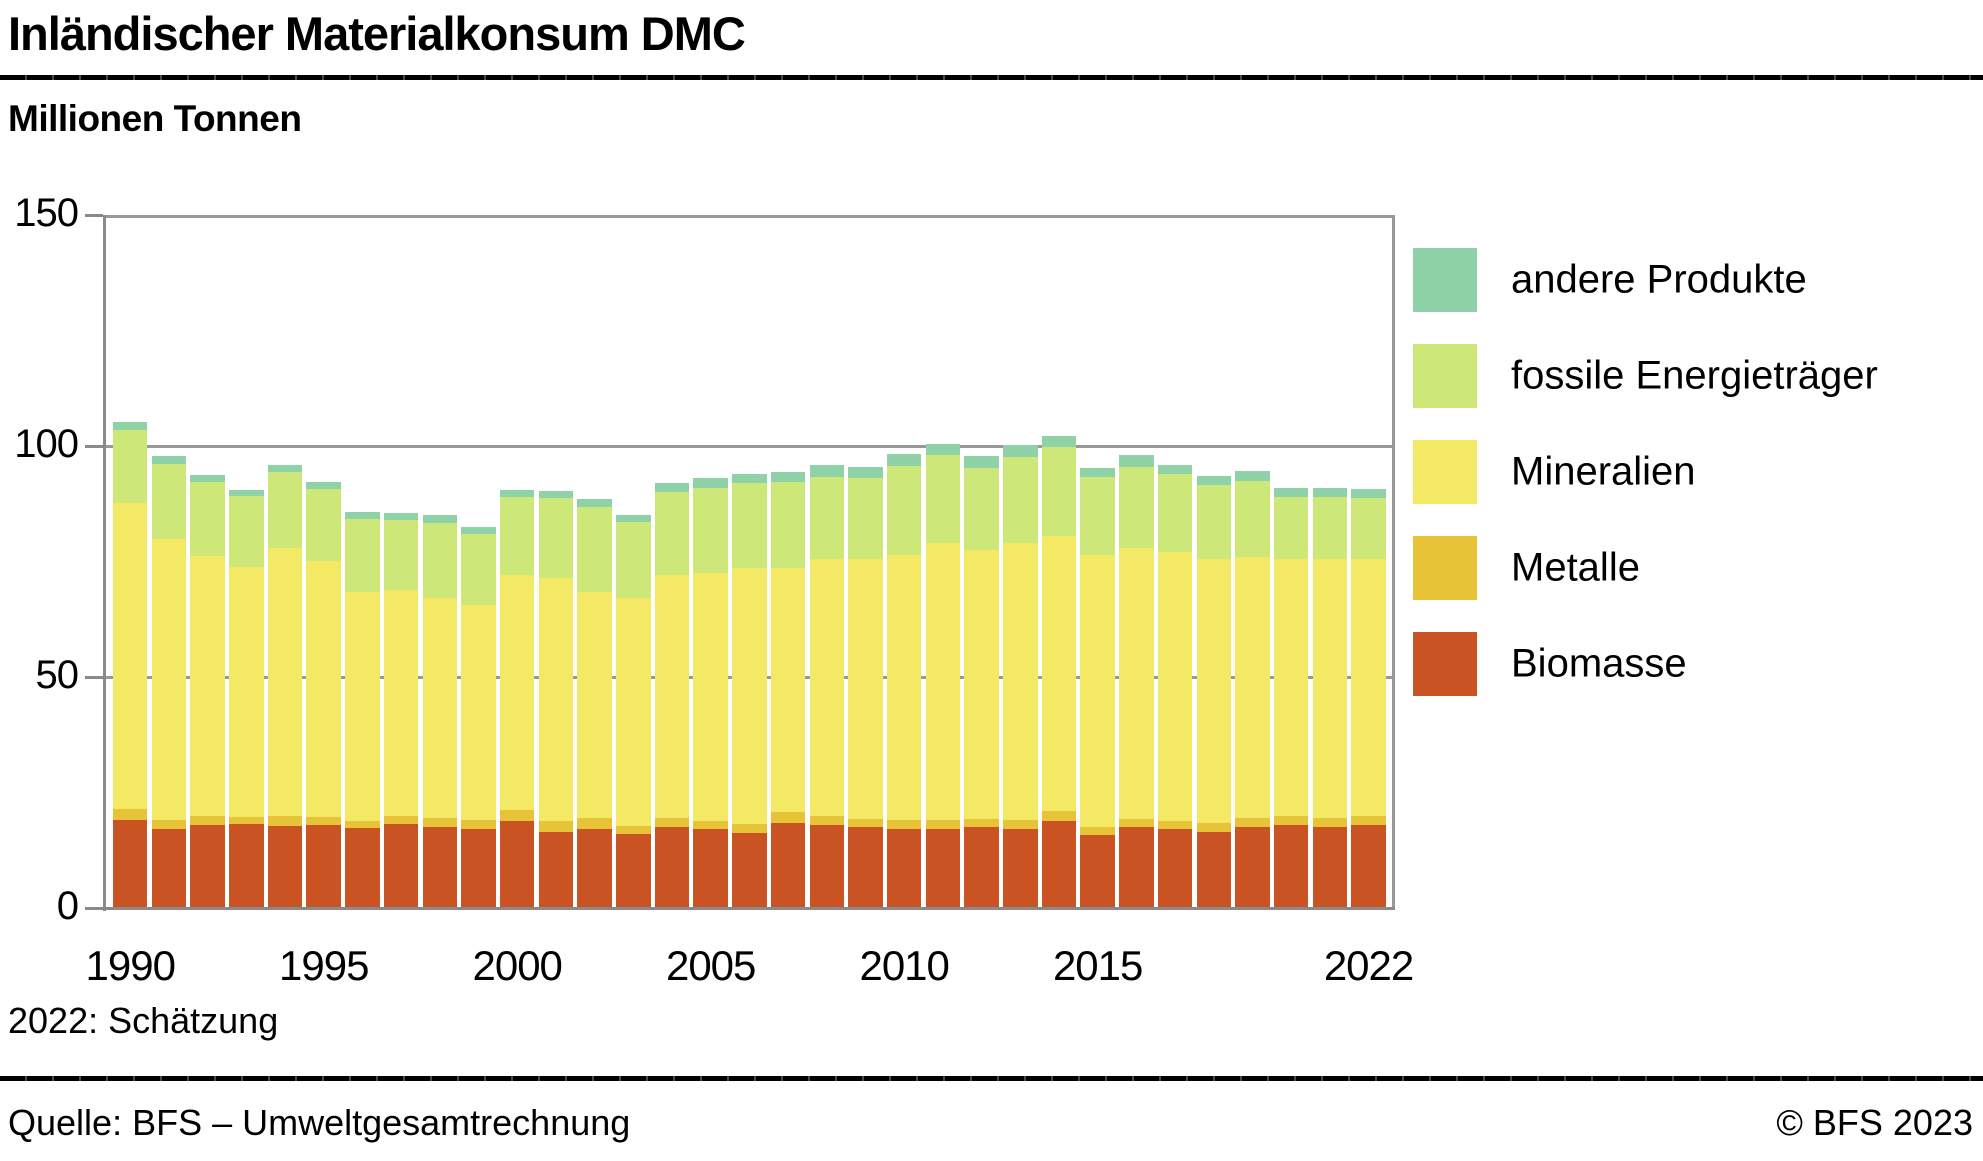  What do you see at coordinates (749, 870) in the screenshot?
I see `bar-segment-biomasse-2006` at bounding box center [749, 870].